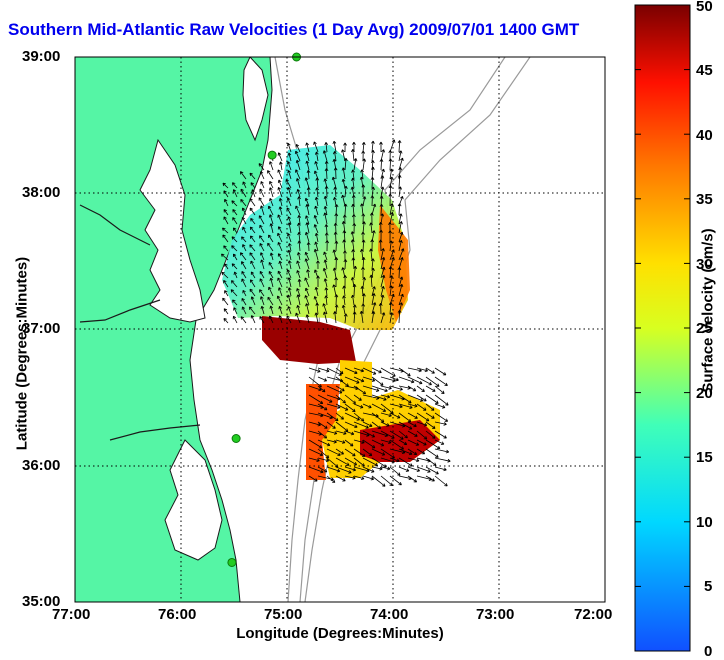 The image size is (724, 660). What do you see at coordinates (704, 135) in the screenshot?
I see `cb-tick-40: 40` at bounding box center [704, 135].